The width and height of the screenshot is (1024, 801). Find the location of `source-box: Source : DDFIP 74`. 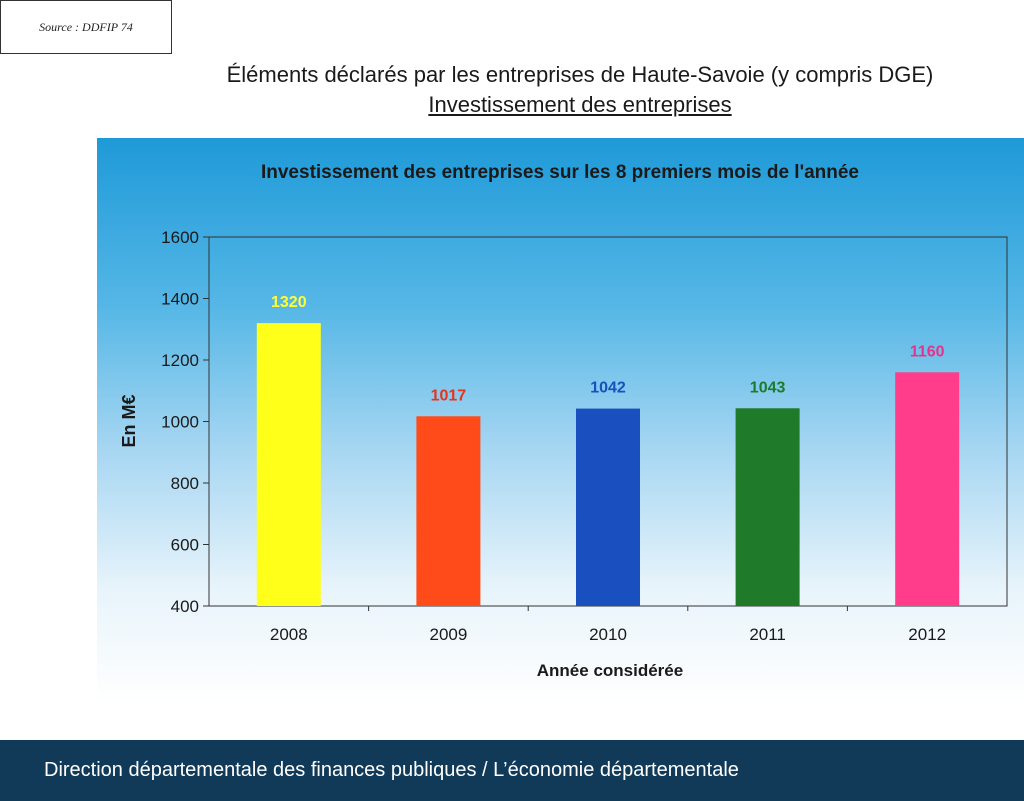

source-box: Source : DDFIP 74 is located at coordinates (86, 27).